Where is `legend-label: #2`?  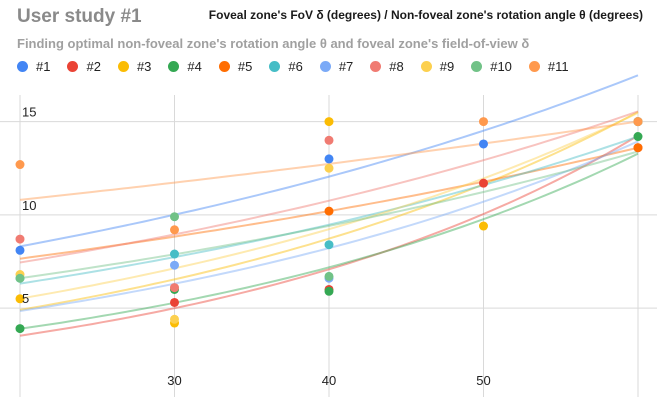 legend-label: #2 is located at coordinates (93, 66).